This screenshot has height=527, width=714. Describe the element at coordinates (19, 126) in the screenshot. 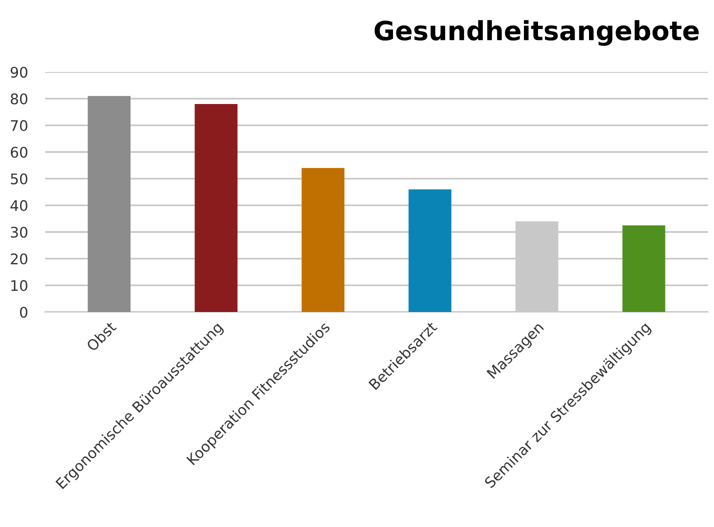

I see `y-tick-label: 70` at that location.